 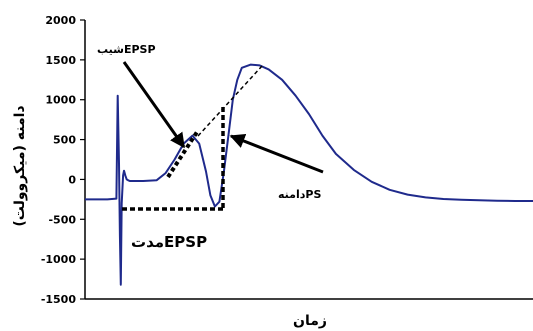 I want to click on y-tick-label: 0, so click(x=72, y=179).